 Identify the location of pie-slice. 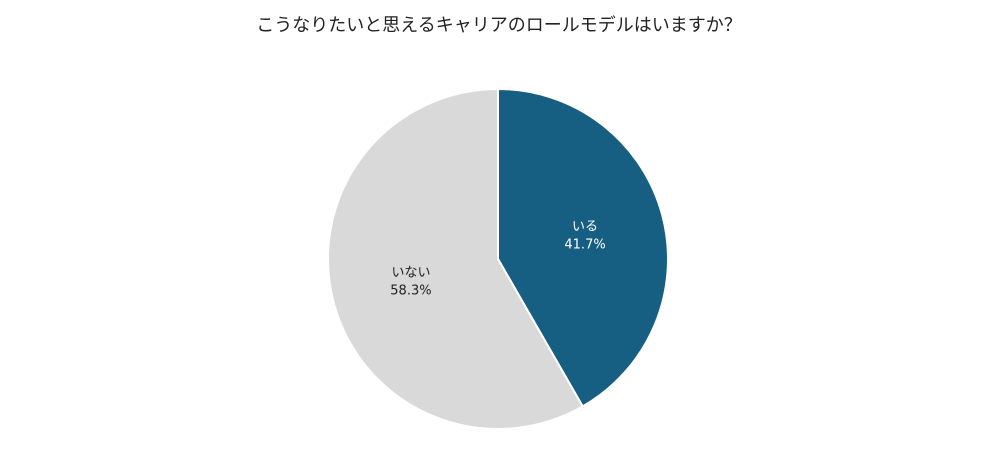
(583, 247).